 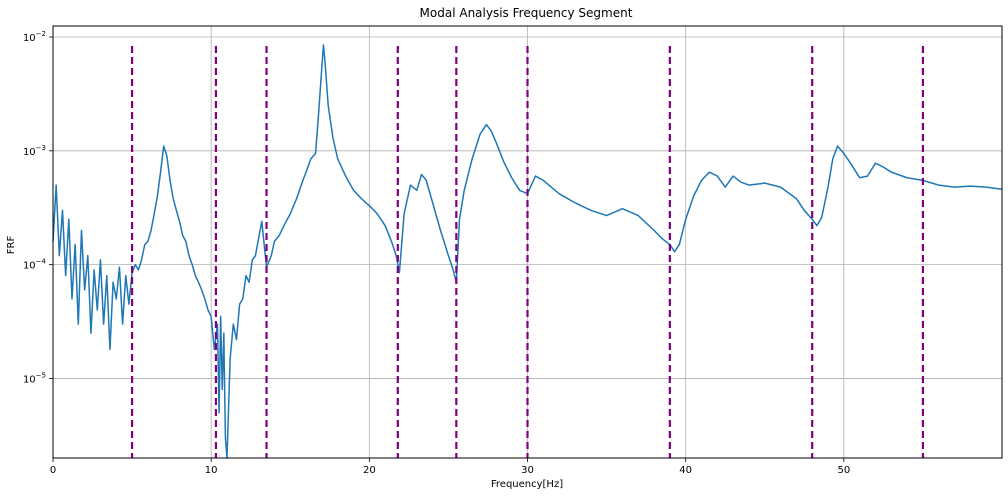 What do you see at coordinates (685, 470) in the screenshot?
I see `x-tick-label: 40` at bounding box center [685, 470].